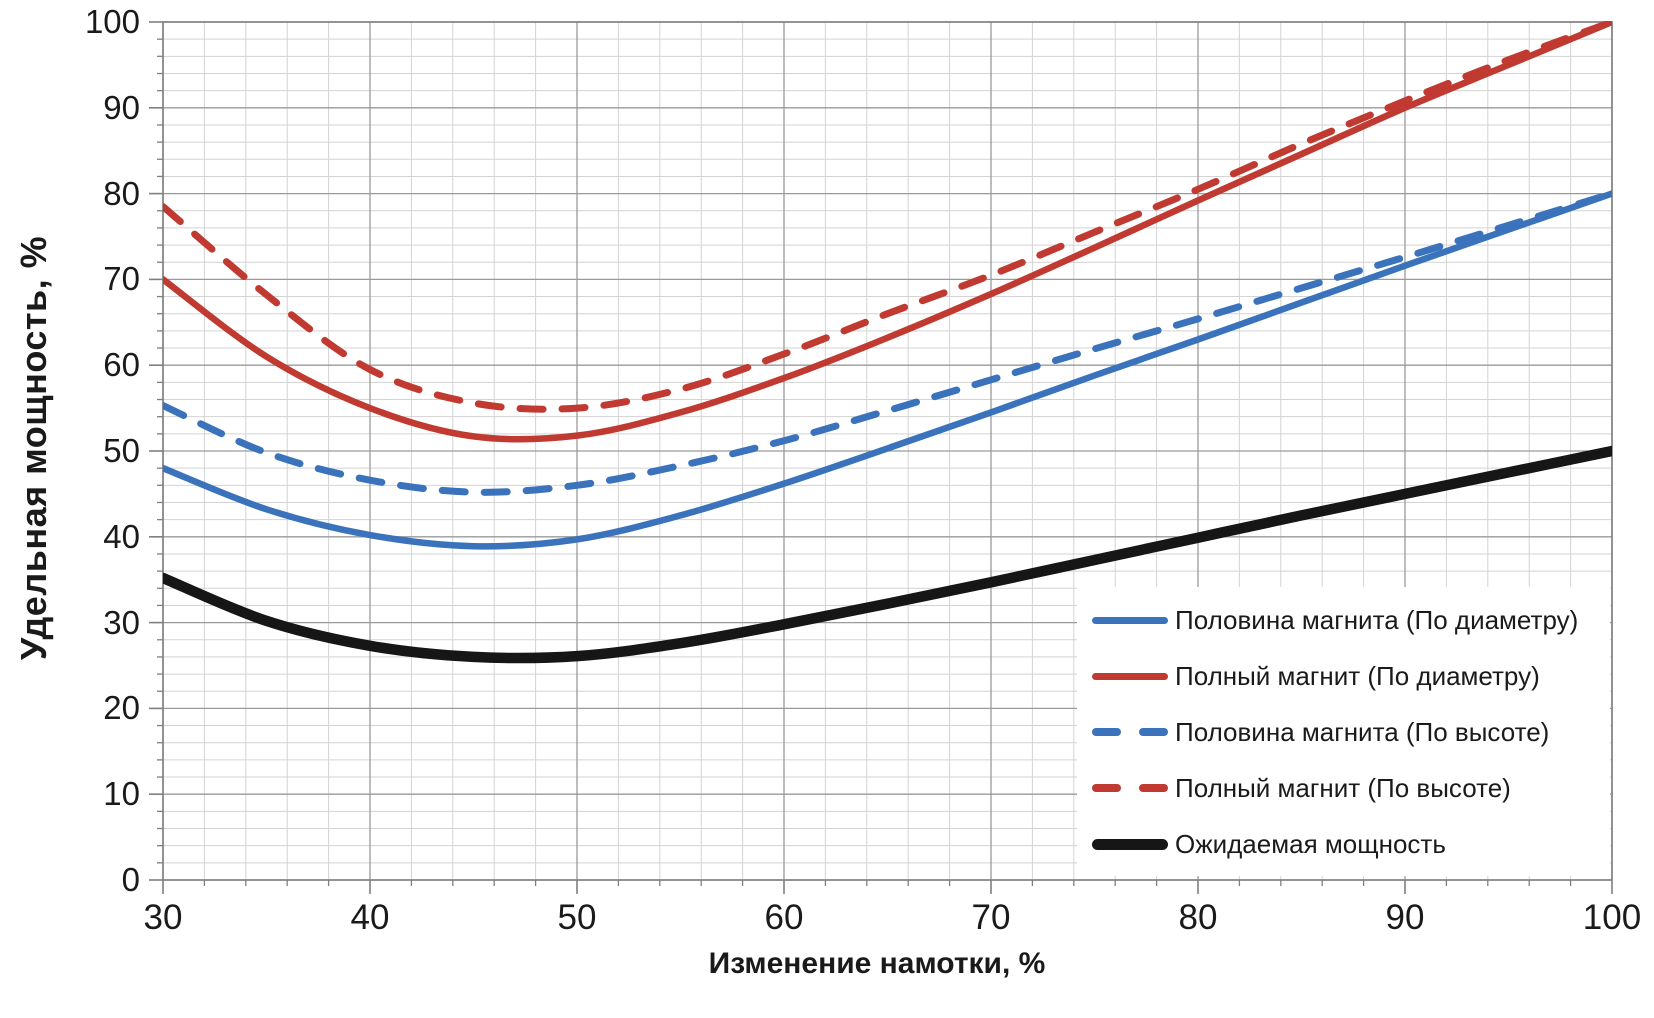  I want to click on legend-item: Ожидаемая мощность, so click(1351, 844).